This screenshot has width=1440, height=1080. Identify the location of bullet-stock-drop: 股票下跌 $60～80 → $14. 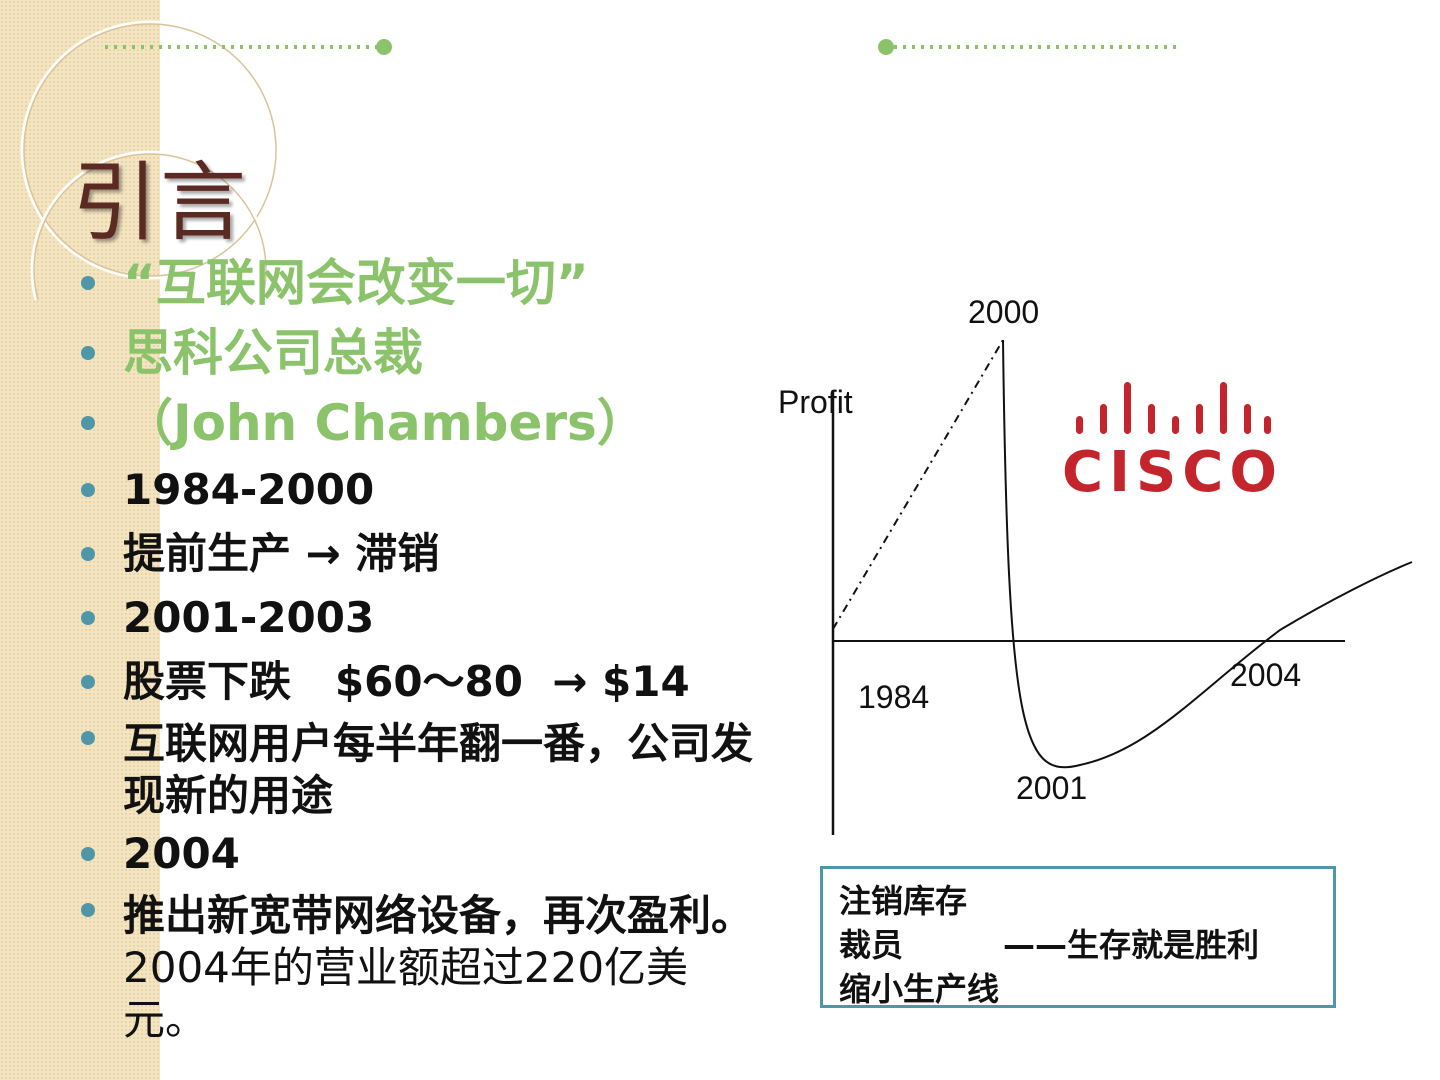
(420, 682).